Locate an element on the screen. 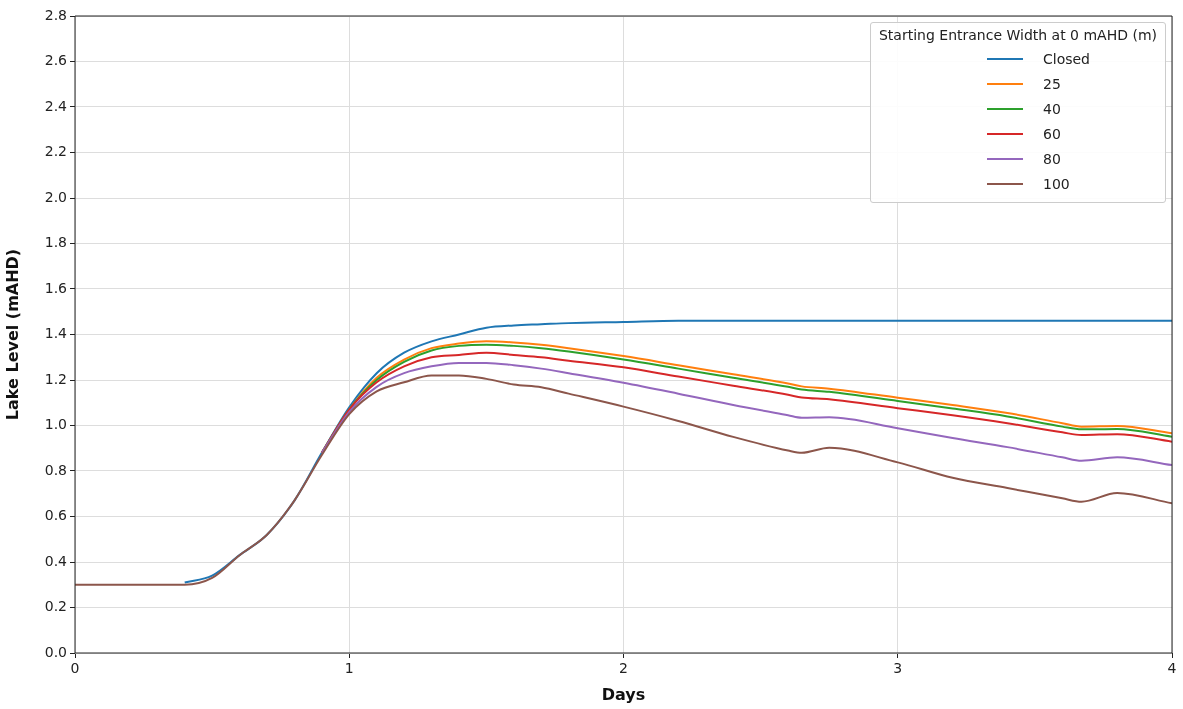  x-tick-label: 0 is located at coordinates (75, 668).